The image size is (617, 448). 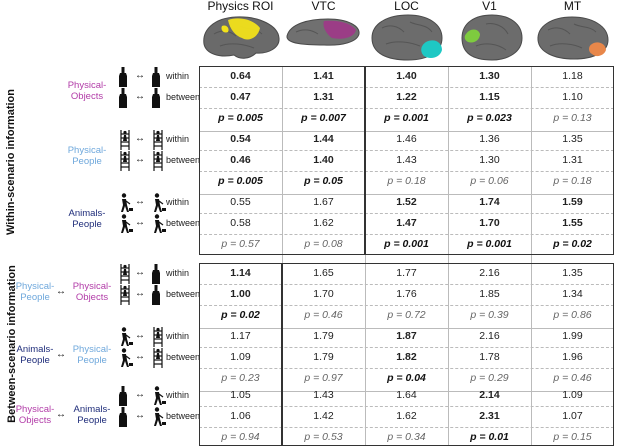 I want to click on table-cell: p = 0.29, so click(x=489, y=378).